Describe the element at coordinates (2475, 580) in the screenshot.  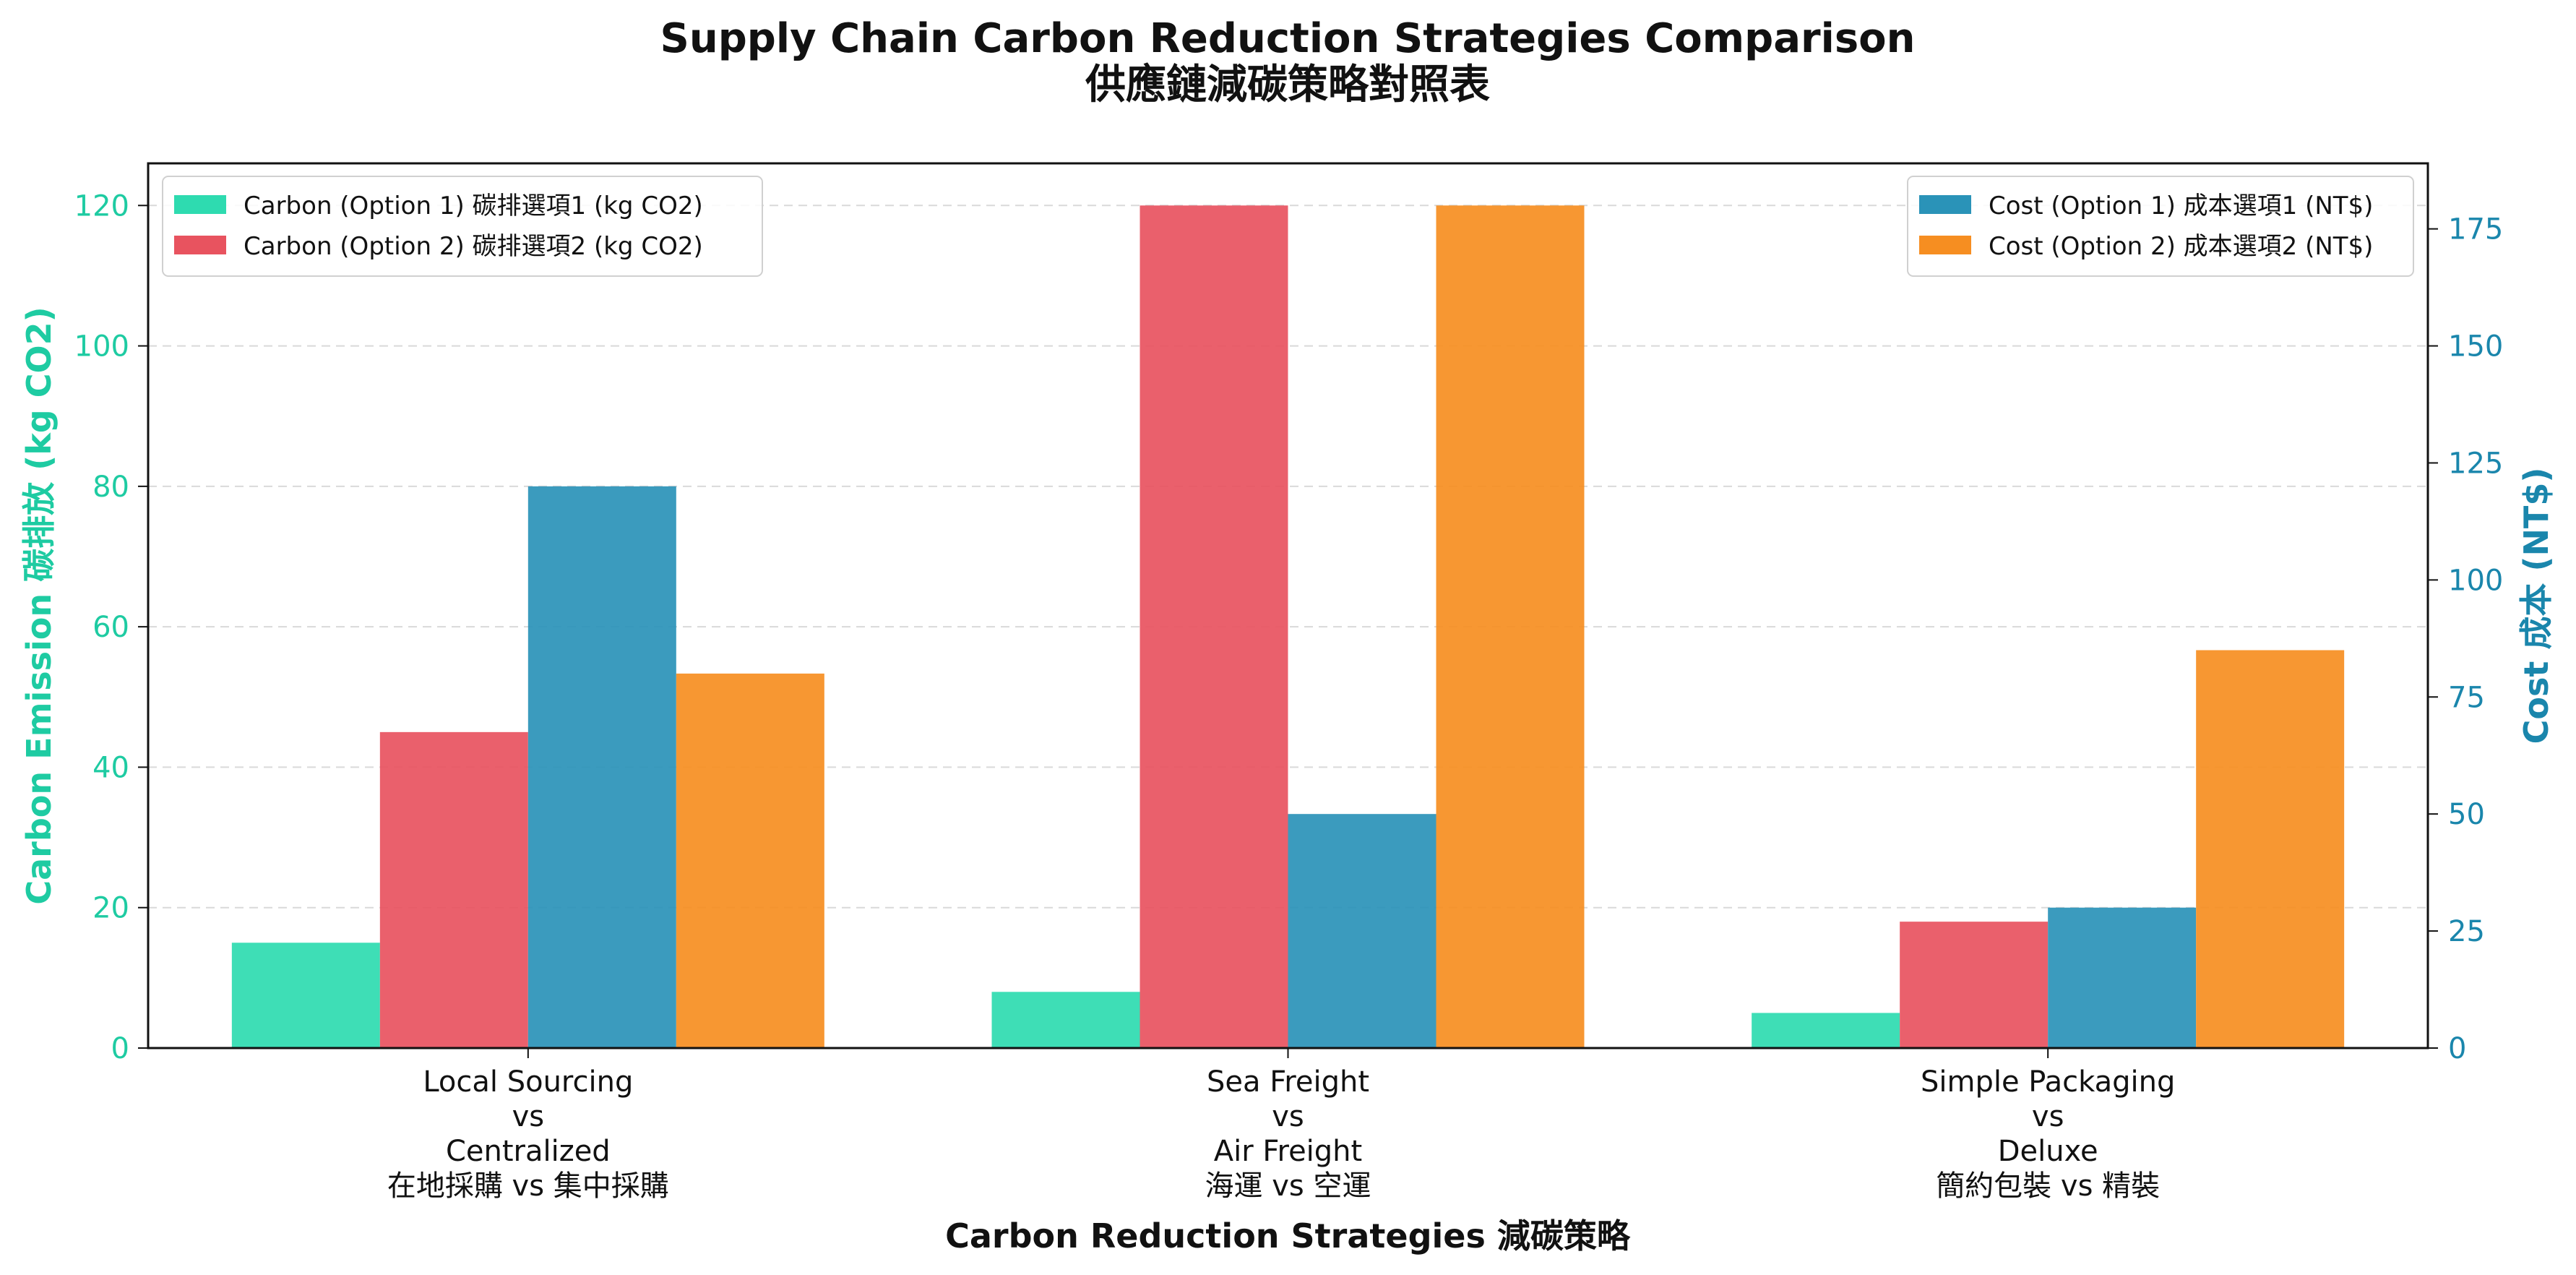
I see `right-tick-label: 100` at that location.